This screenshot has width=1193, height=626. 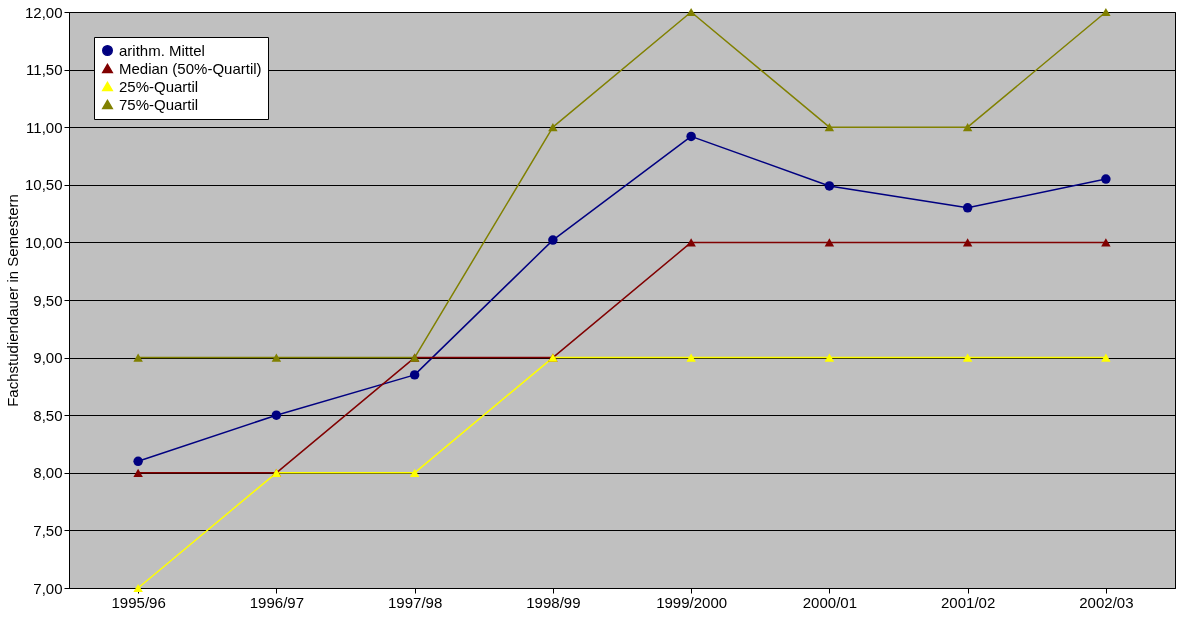 I want to click on y-tick-label: 11,50, so click(x=44, y=70).